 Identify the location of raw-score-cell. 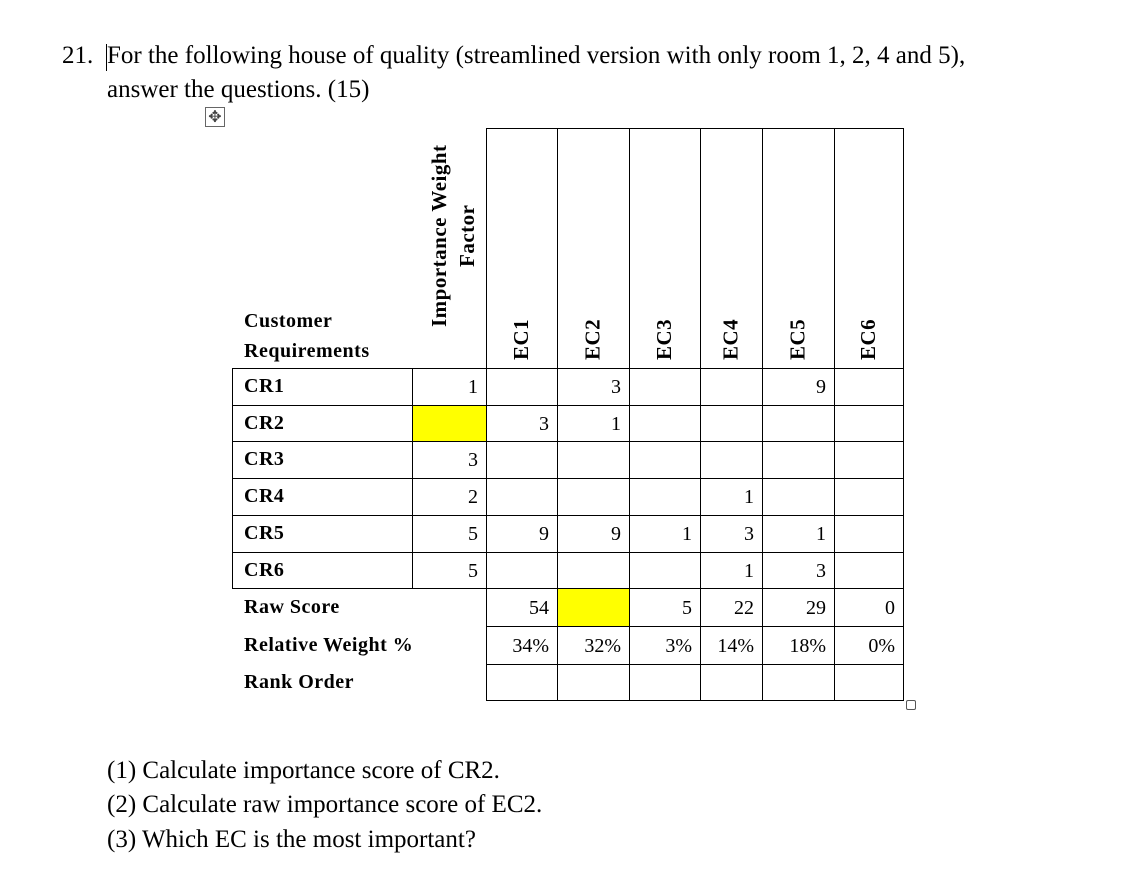
(593, 607).